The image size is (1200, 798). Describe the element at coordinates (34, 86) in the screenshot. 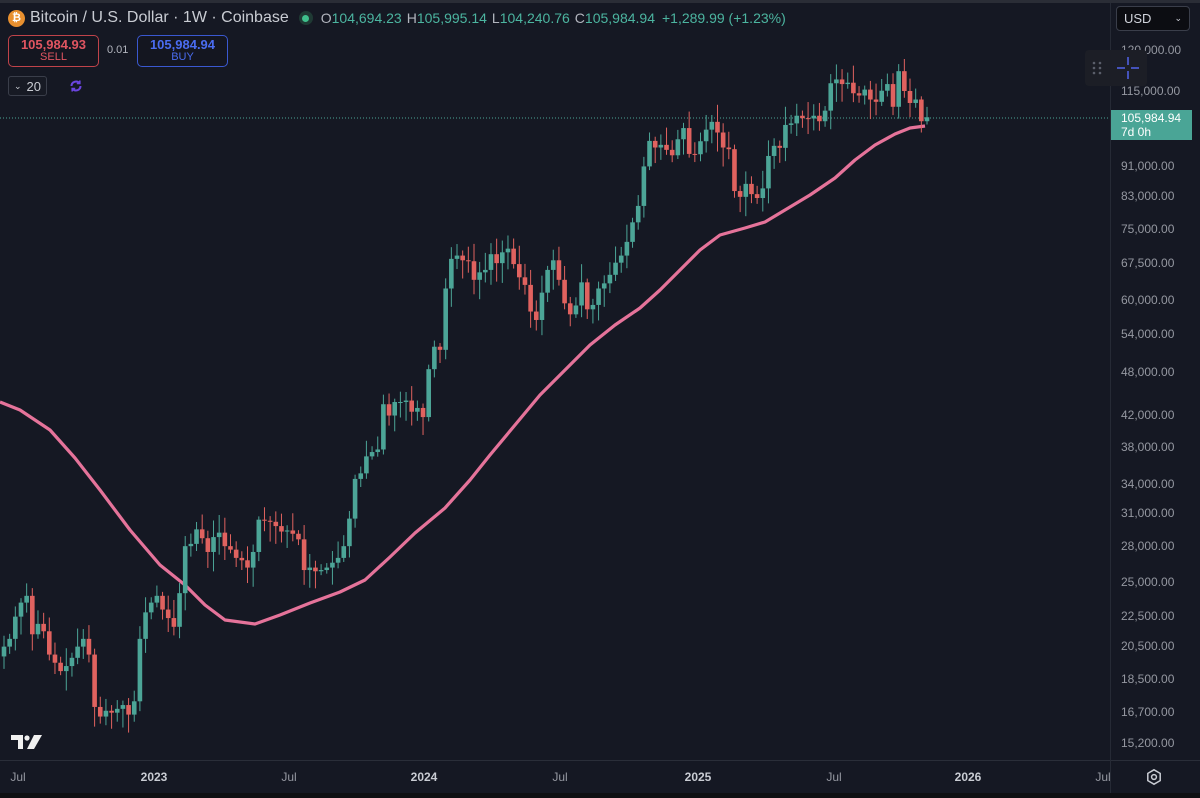

I see `indicator-length: 20` at that location.